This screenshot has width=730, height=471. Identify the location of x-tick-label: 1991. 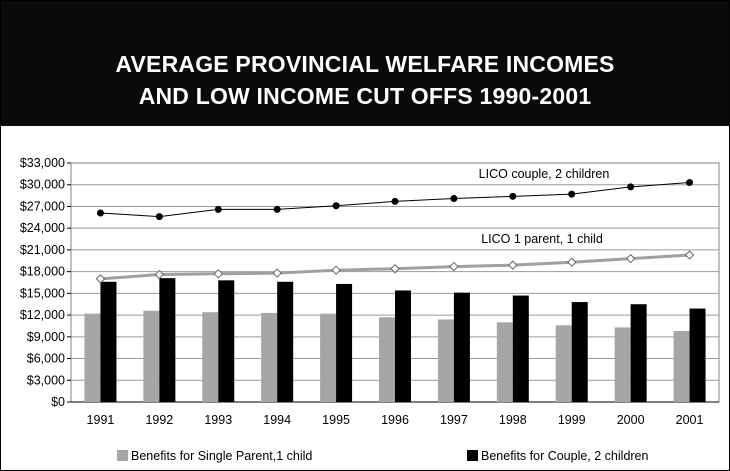
(101, 420).